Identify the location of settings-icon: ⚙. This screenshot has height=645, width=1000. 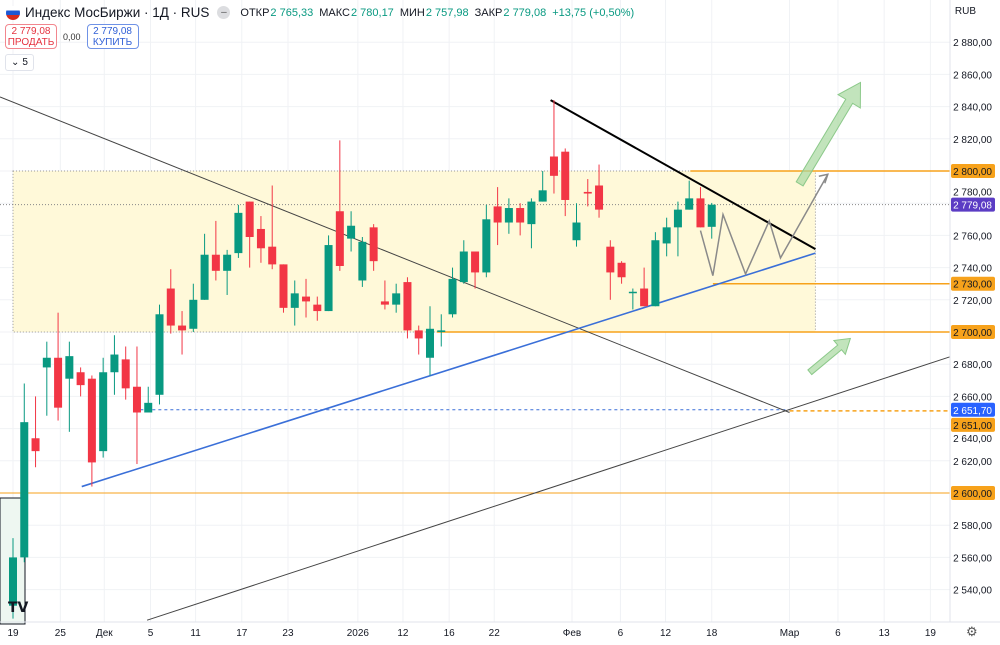
(972, 631).